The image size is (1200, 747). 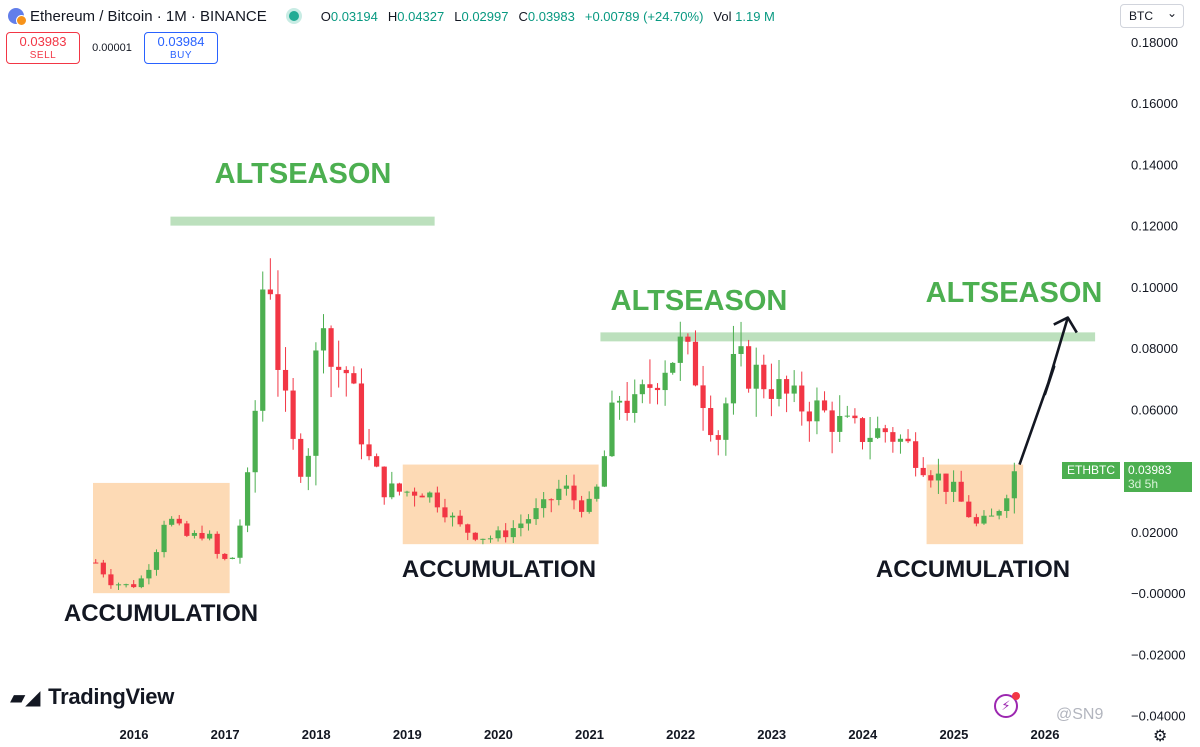 What do you see at coordinates (1048, 390) in the screenshot?
I see `projection-arrow` at bounding box center [1048, 390].